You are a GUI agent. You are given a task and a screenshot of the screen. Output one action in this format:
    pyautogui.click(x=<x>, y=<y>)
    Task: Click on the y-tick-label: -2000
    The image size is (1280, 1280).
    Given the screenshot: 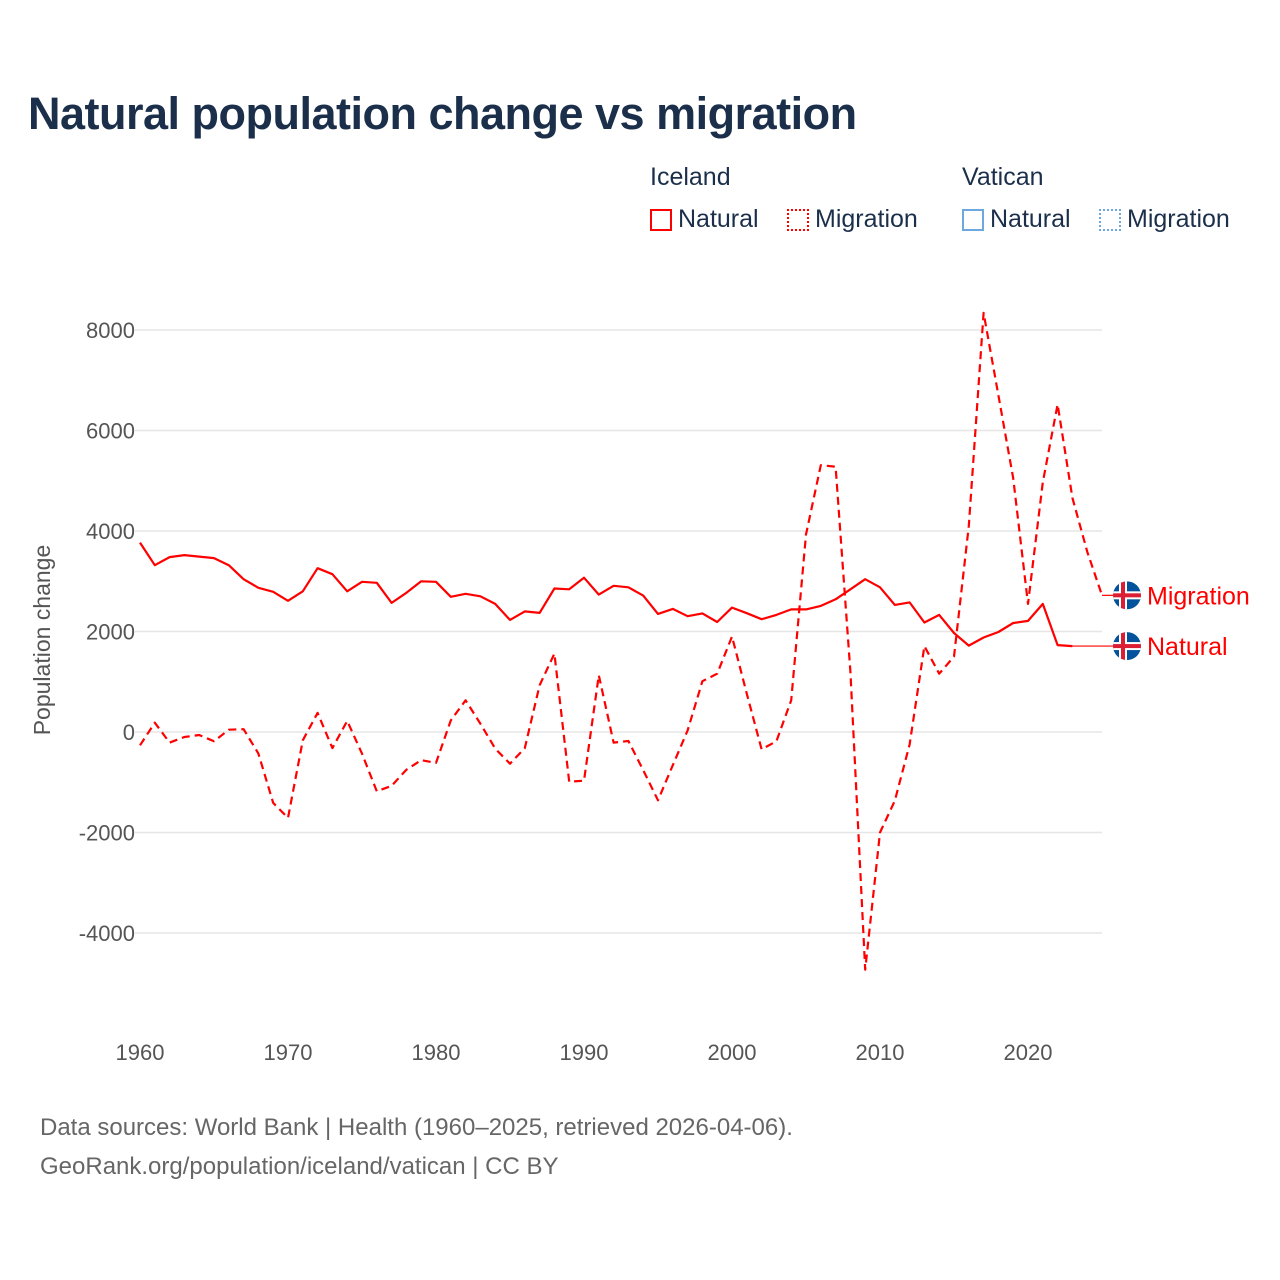 What is the action you would take?
    pyautogui.click(x=107, y=833)
    